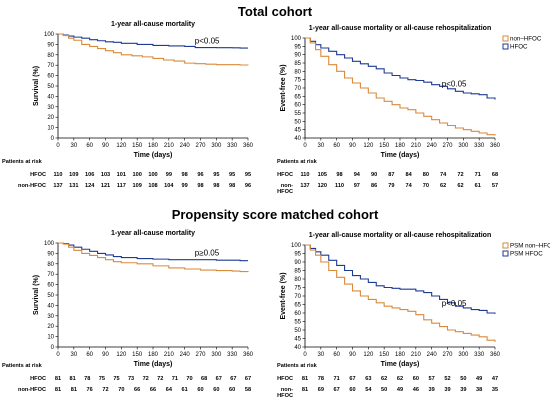 This screenshot has height=401, width=550. What do you see at coordinates (153, 233) in the screenshot?
I see `chart-title: 1-year all-cause mortality` at bounding box center [153, 233].